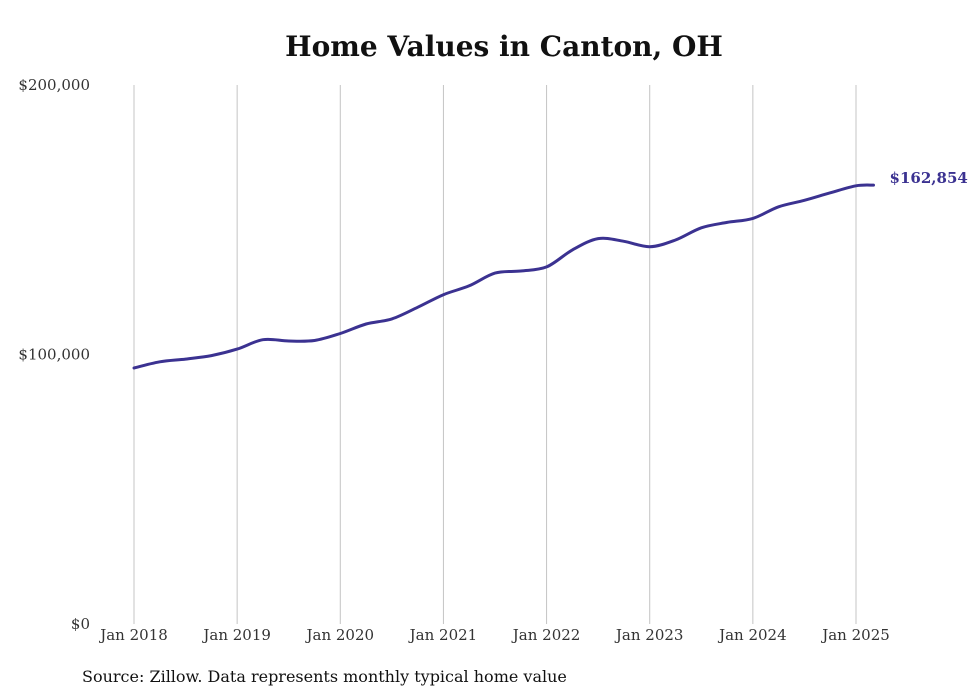 The image size is (980, 699). I want to click on end-value-label: $162,854, so click(929, 178).